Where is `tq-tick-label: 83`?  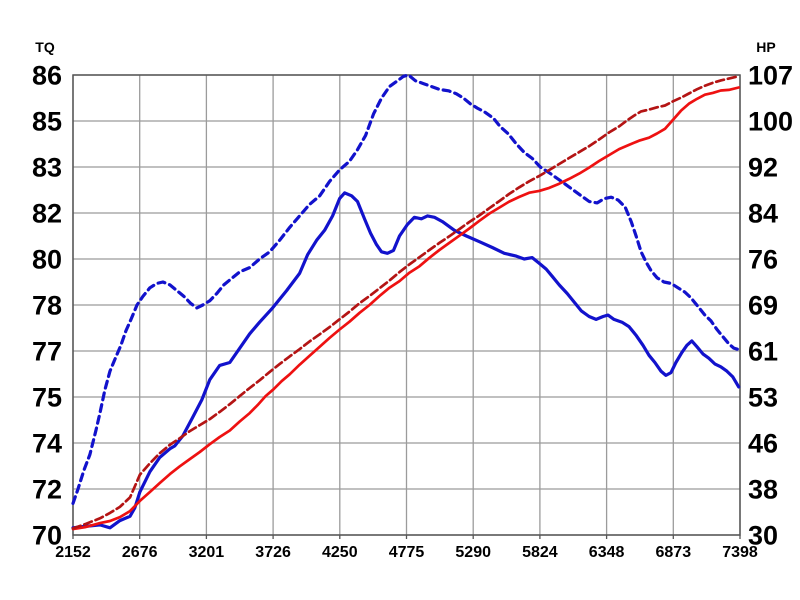
tq-tick-label: 83 is located at coordinates (47, 168).